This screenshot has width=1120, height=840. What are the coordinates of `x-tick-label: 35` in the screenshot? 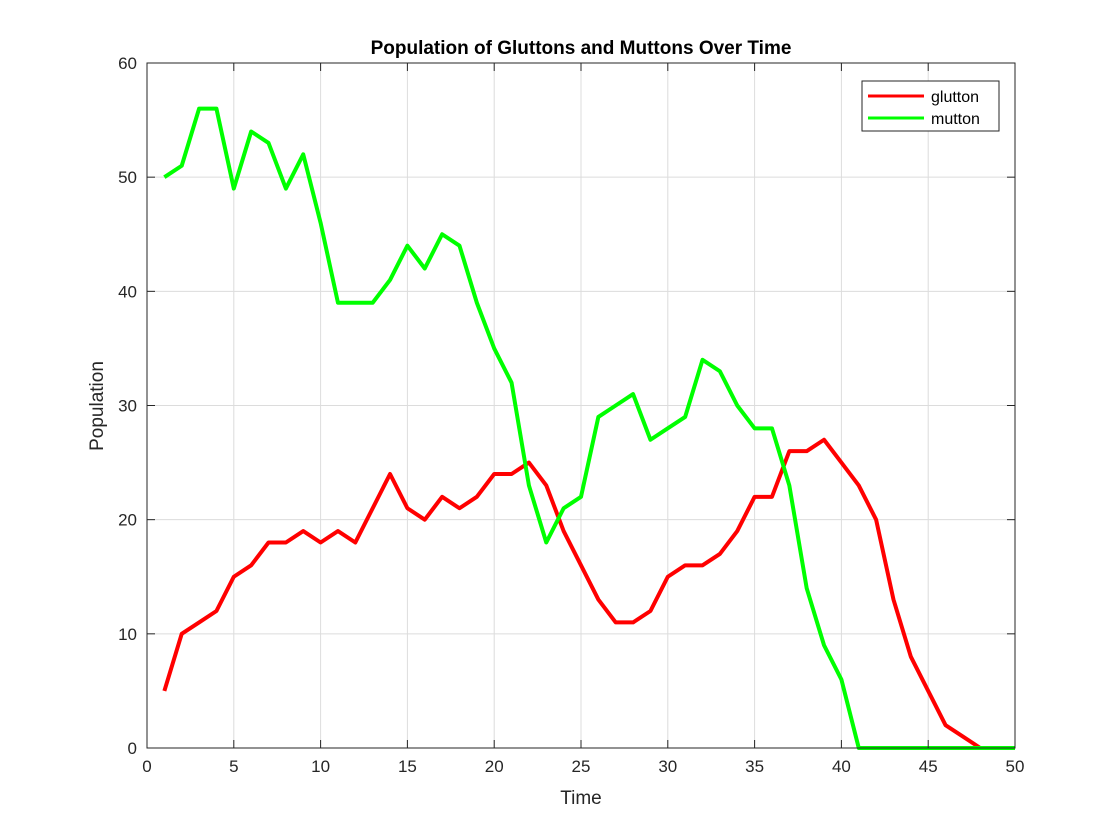 It's located at (754, 766).